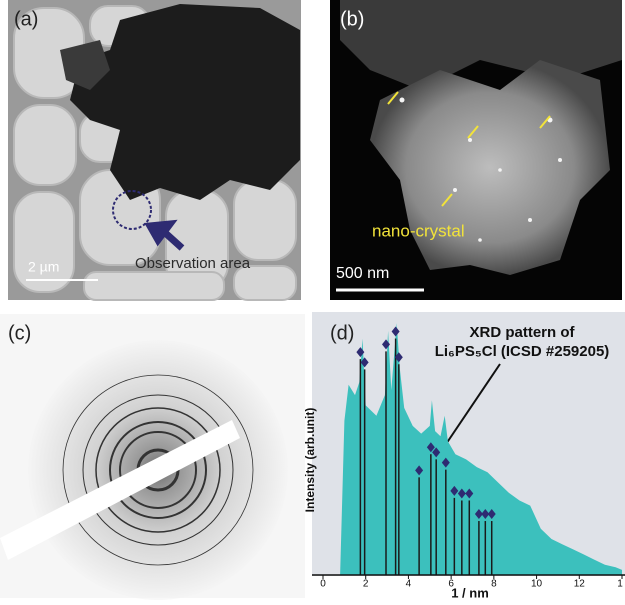 Image resolution: width=625 pixels, height=605 pixels. Describe the element at coordinates (193, 263) in the screenshot. I see `annotation: Observation area` at that location.